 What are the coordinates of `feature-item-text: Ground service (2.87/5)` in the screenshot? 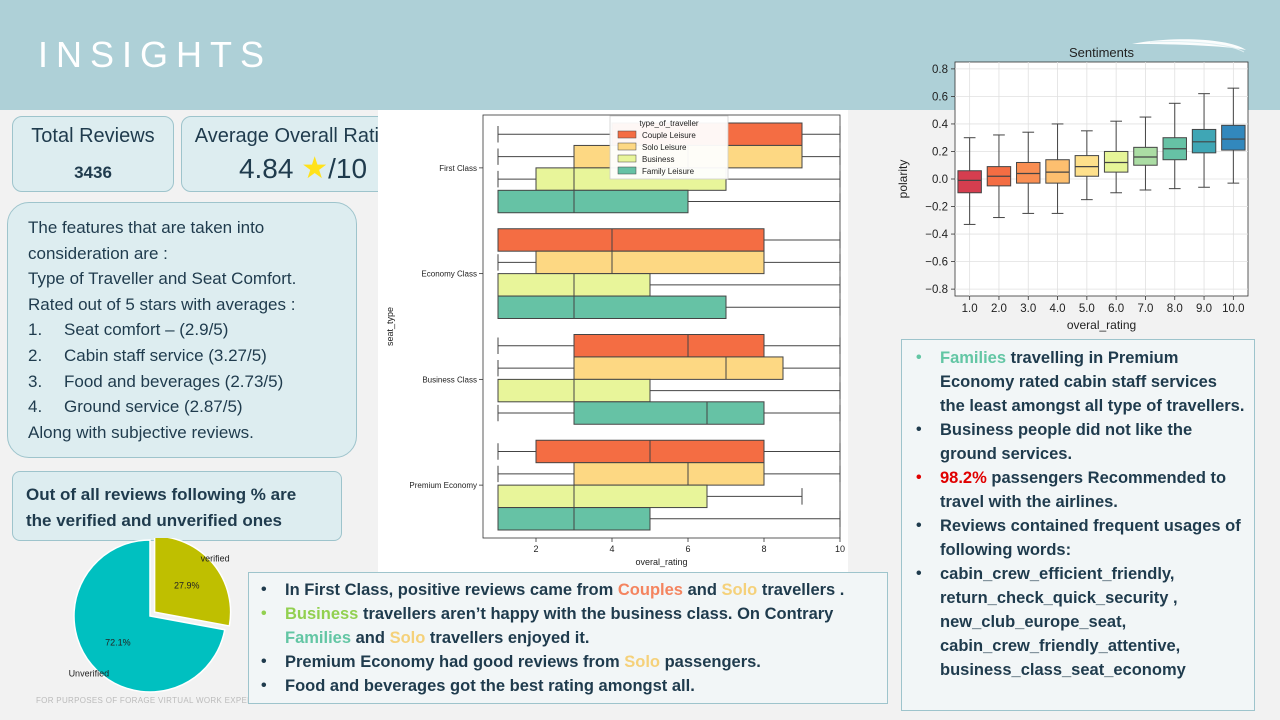 It's located at (153, 407).